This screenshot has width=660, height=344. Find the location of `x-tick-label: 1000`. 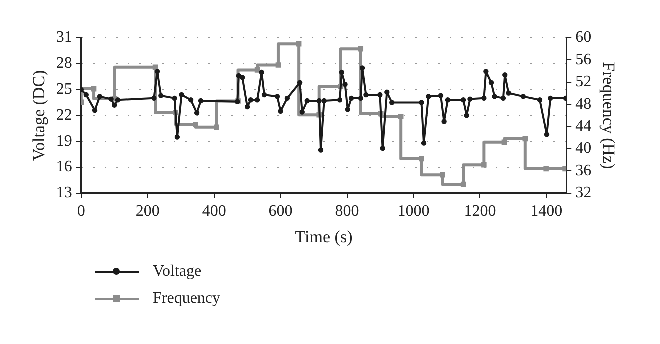

x-tick-label: 1000 is located at coordinates (414, 211).